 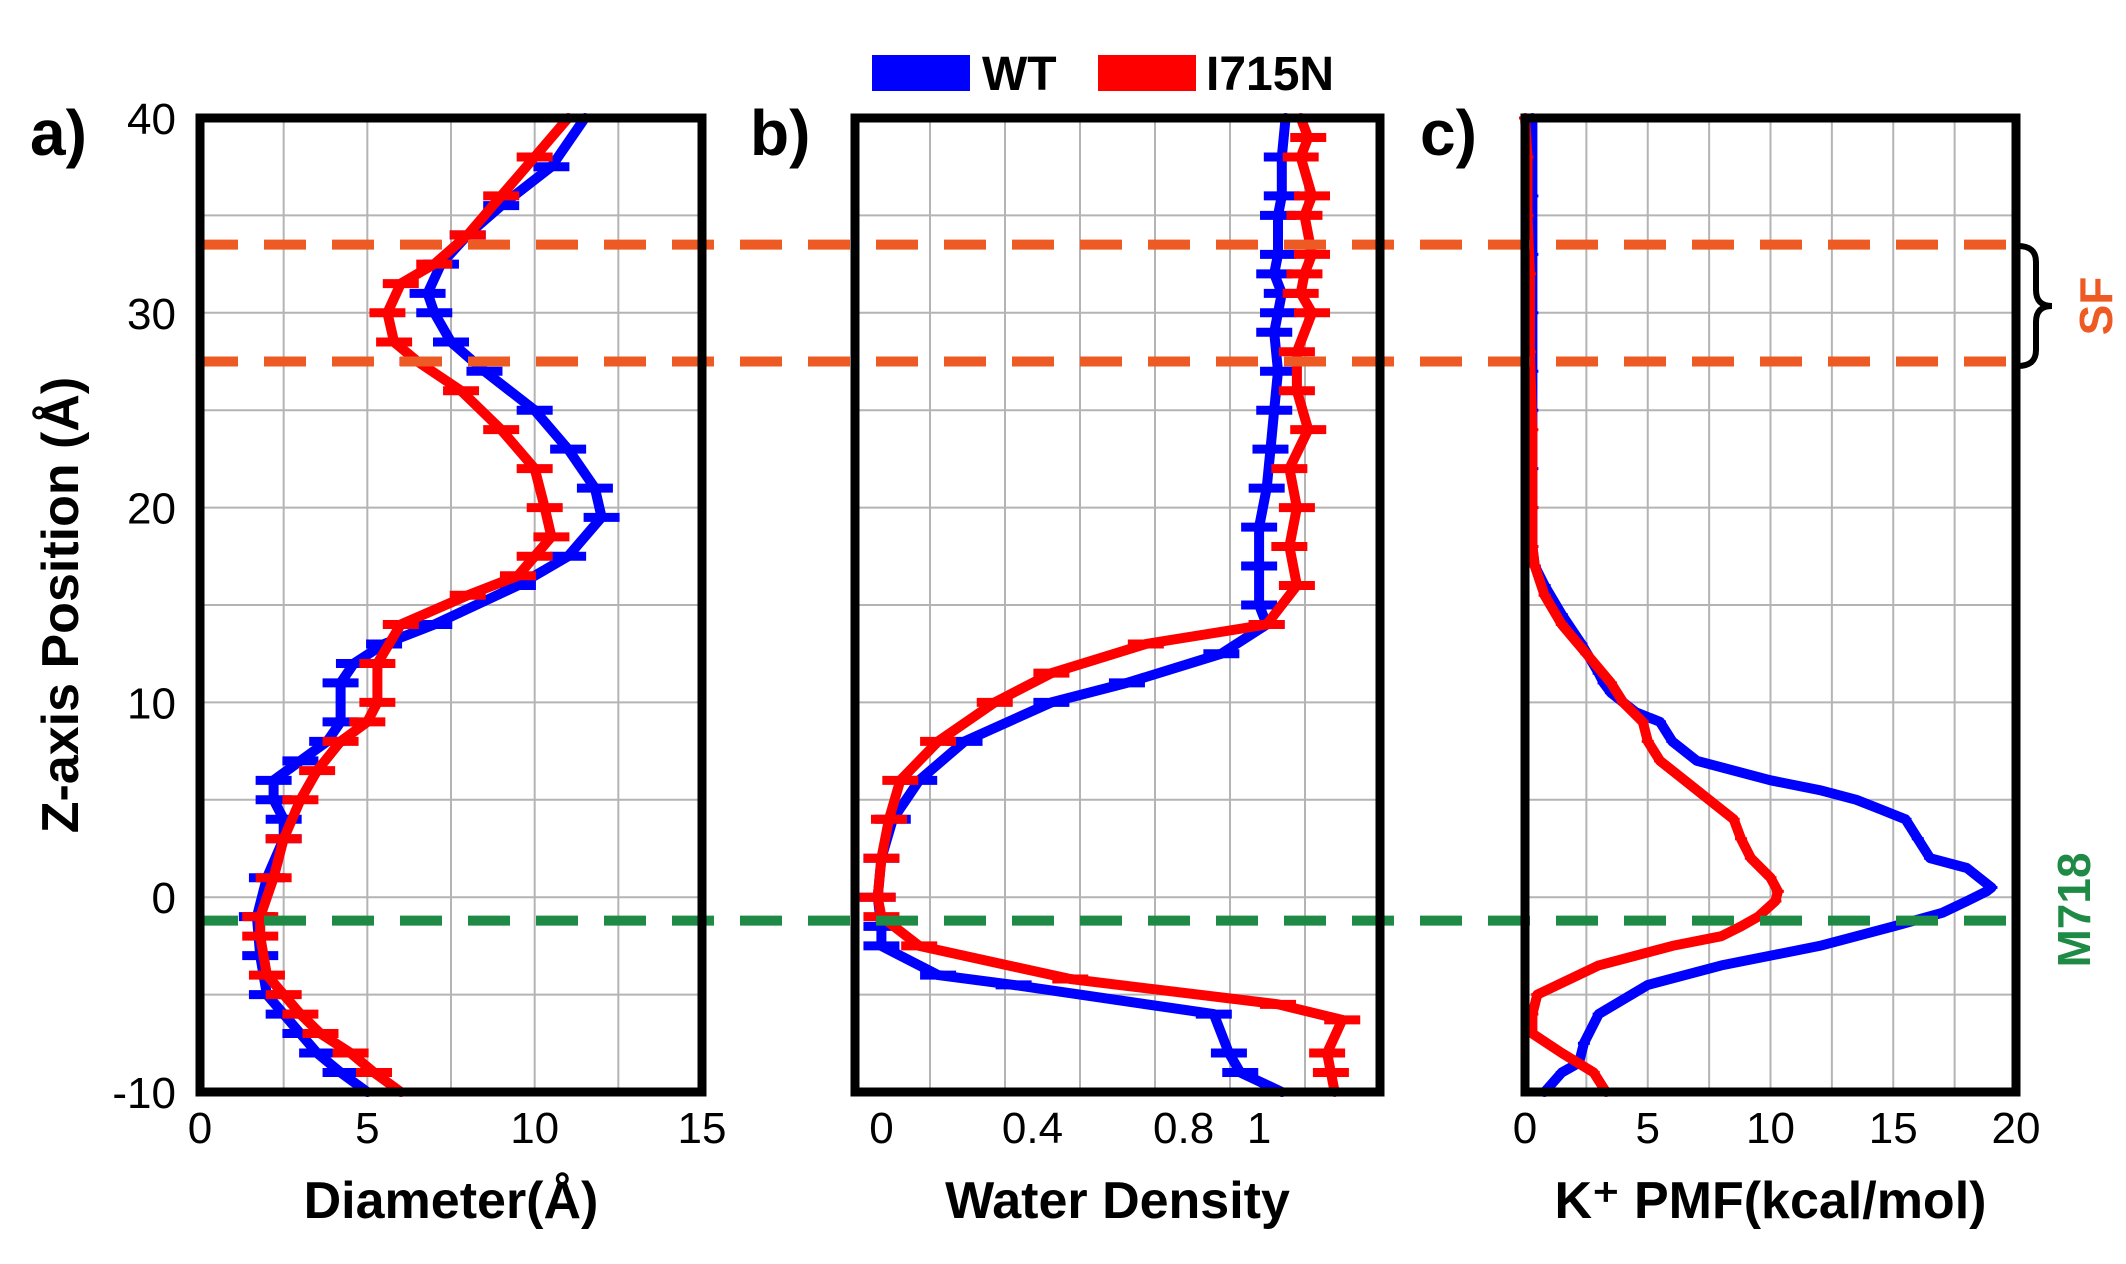 I want to click on panel-3-xtick-label: 20, so click(x=2016, y=1128).